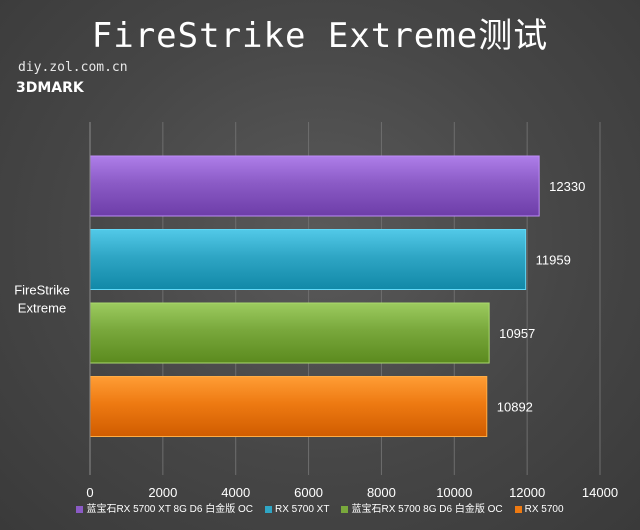  I want to click on legend-item: RX 5700 XT, so click(297, 509).